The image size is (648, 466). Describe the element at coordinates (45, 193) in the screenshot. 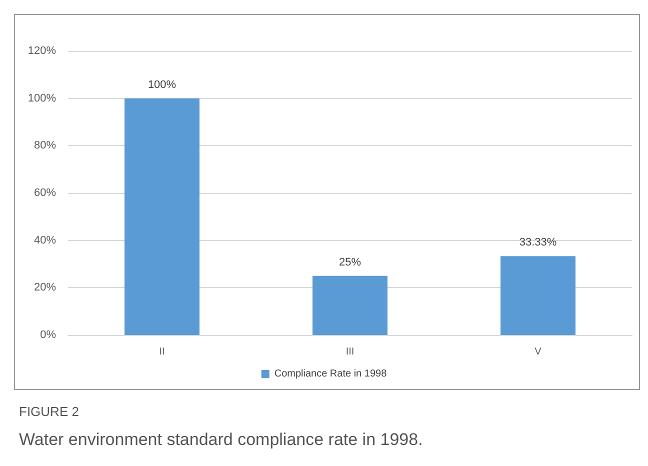

I see `y-tick-label: 60%` at that location.